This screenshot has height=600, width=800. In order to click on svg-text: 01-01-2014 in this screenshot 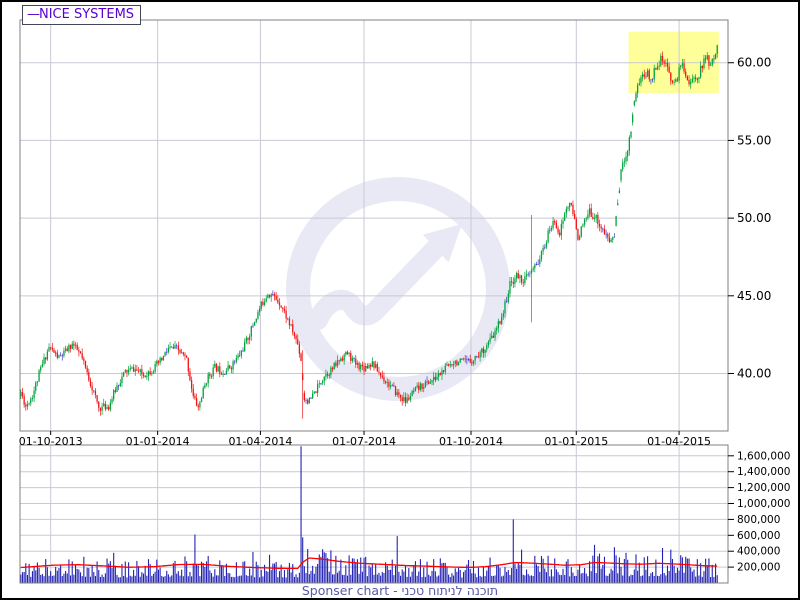, I will do `click(158, 441)`.